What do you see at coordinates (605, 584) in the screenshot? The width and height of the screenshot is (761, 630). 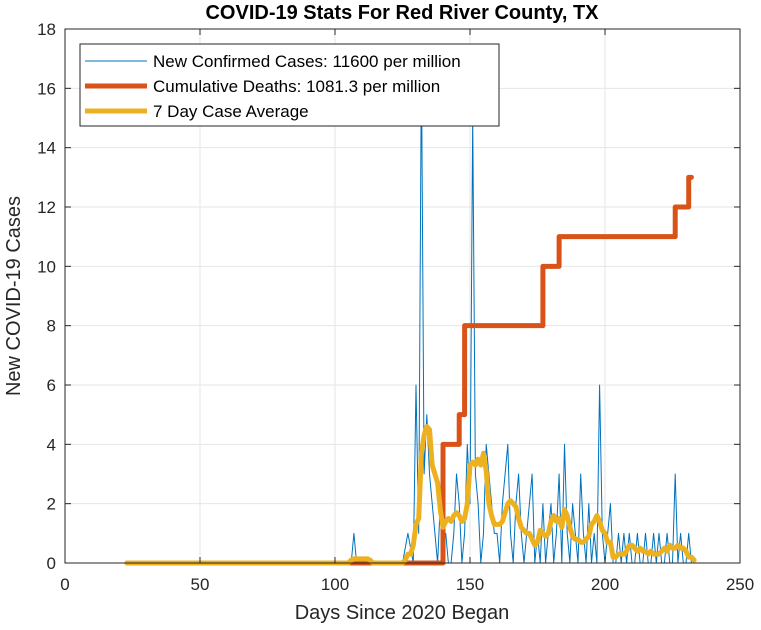 I see `x-tick-label: 200` at bounding box center [605, 584].